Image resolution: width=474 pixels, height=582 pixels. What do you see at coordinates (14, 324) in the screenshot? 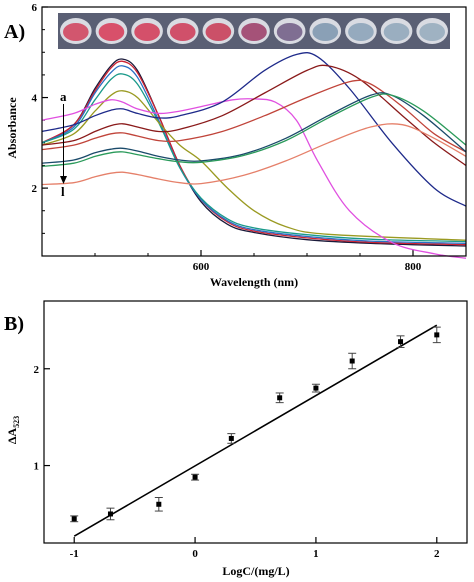
I see `panel-b-label: B)` at bounding box center [14, 324].